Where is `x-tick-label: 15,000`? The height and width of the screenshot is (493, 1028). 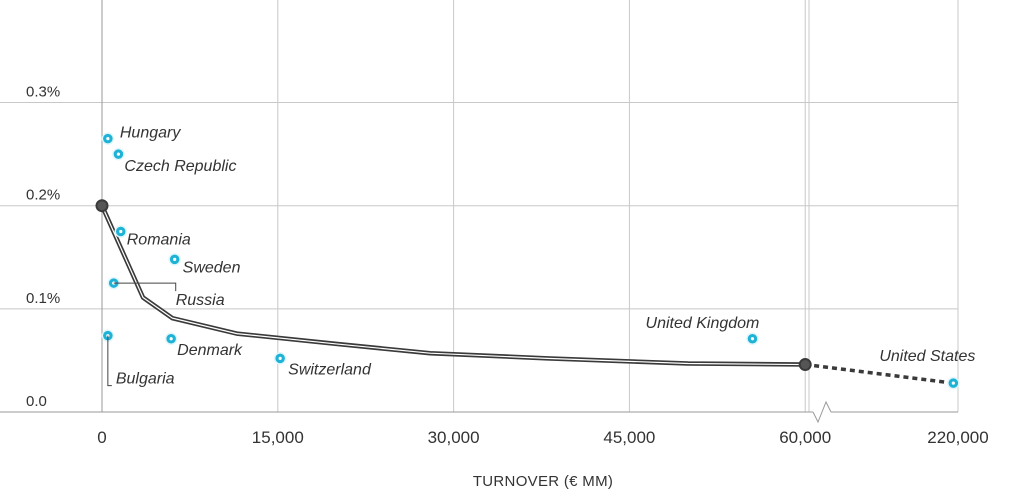
x-tick-label: 15,000 is located at coordinates (278, 437).